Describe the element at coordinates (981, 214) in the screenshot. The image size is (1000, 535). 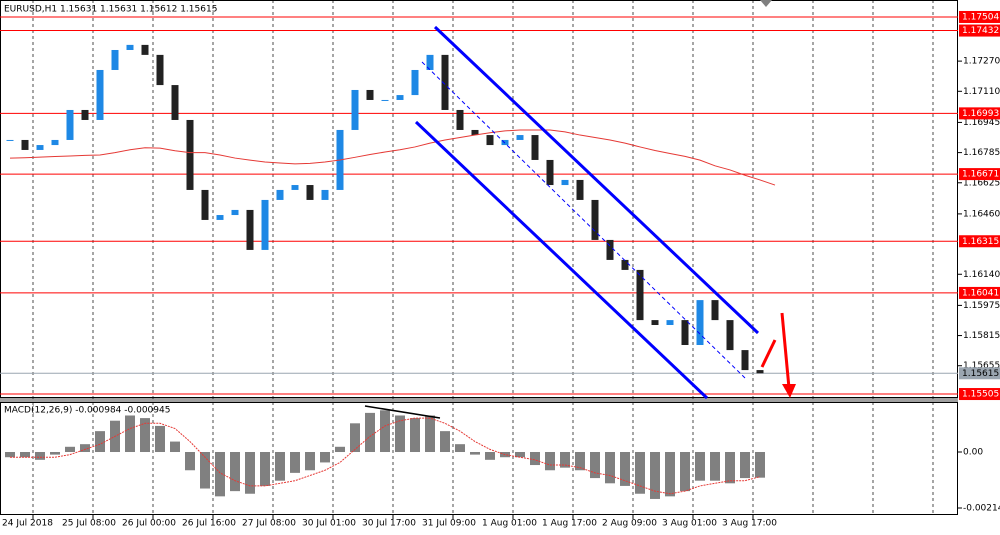
I see `y-tick-label: 1.16460` at that location.